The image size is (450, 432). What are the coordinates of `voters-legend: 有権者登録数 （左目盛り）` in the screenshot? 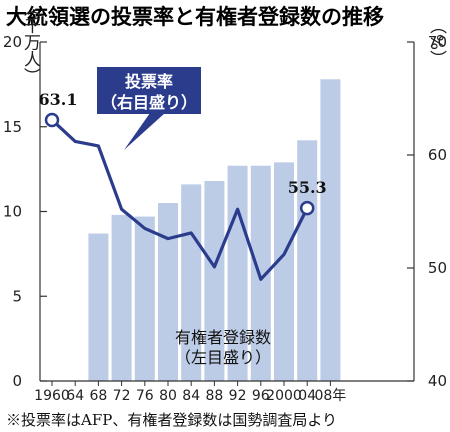 It's located at (223, 347).